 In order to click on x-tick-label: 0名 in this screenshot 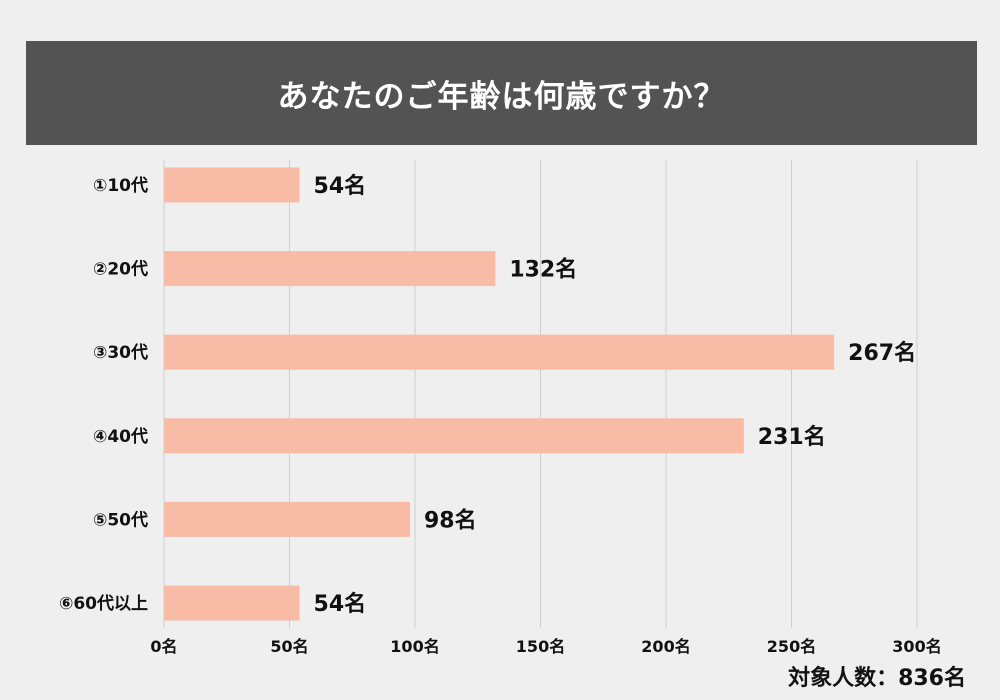, I will do `click(163, 646)`.